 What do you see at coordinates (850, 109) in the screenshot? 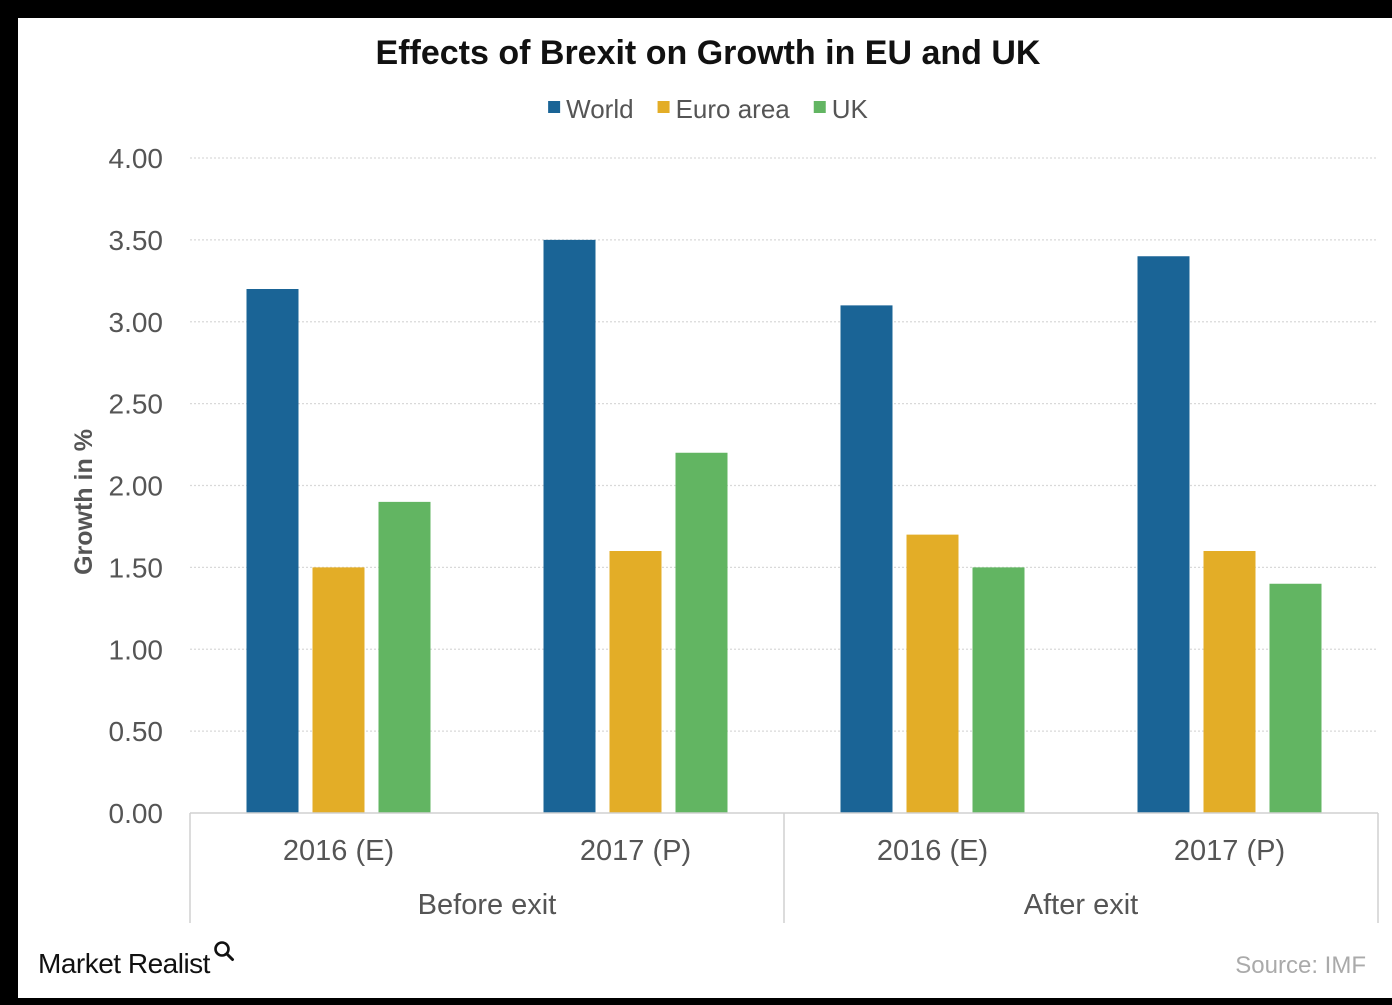
I see `legend-label-uk: UK` at bounding box center [850, 109].